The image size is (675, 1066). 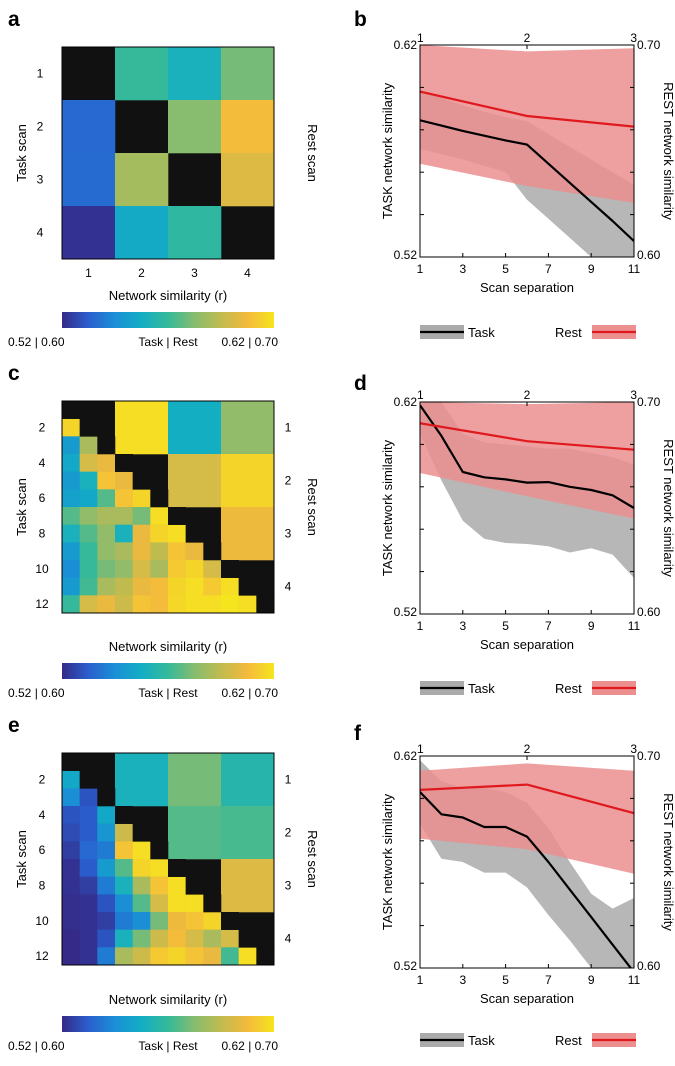 What do you see at coordinates (668, 151) in the screenshot?
I see `y-axis-label-right: REST network similarity` at bounding box center [668, 151].